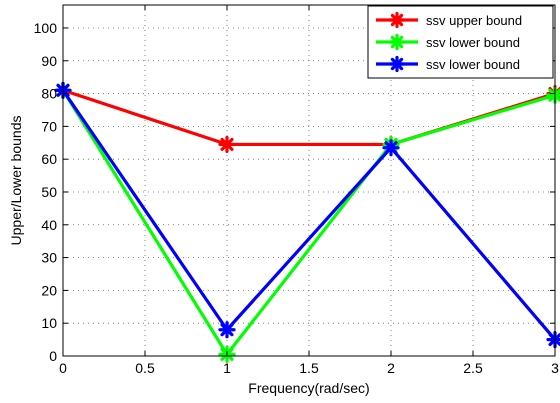  Describe the element at coordinates (555, 368) in the screenshot. I see `x-tick-label: 3` at that location.